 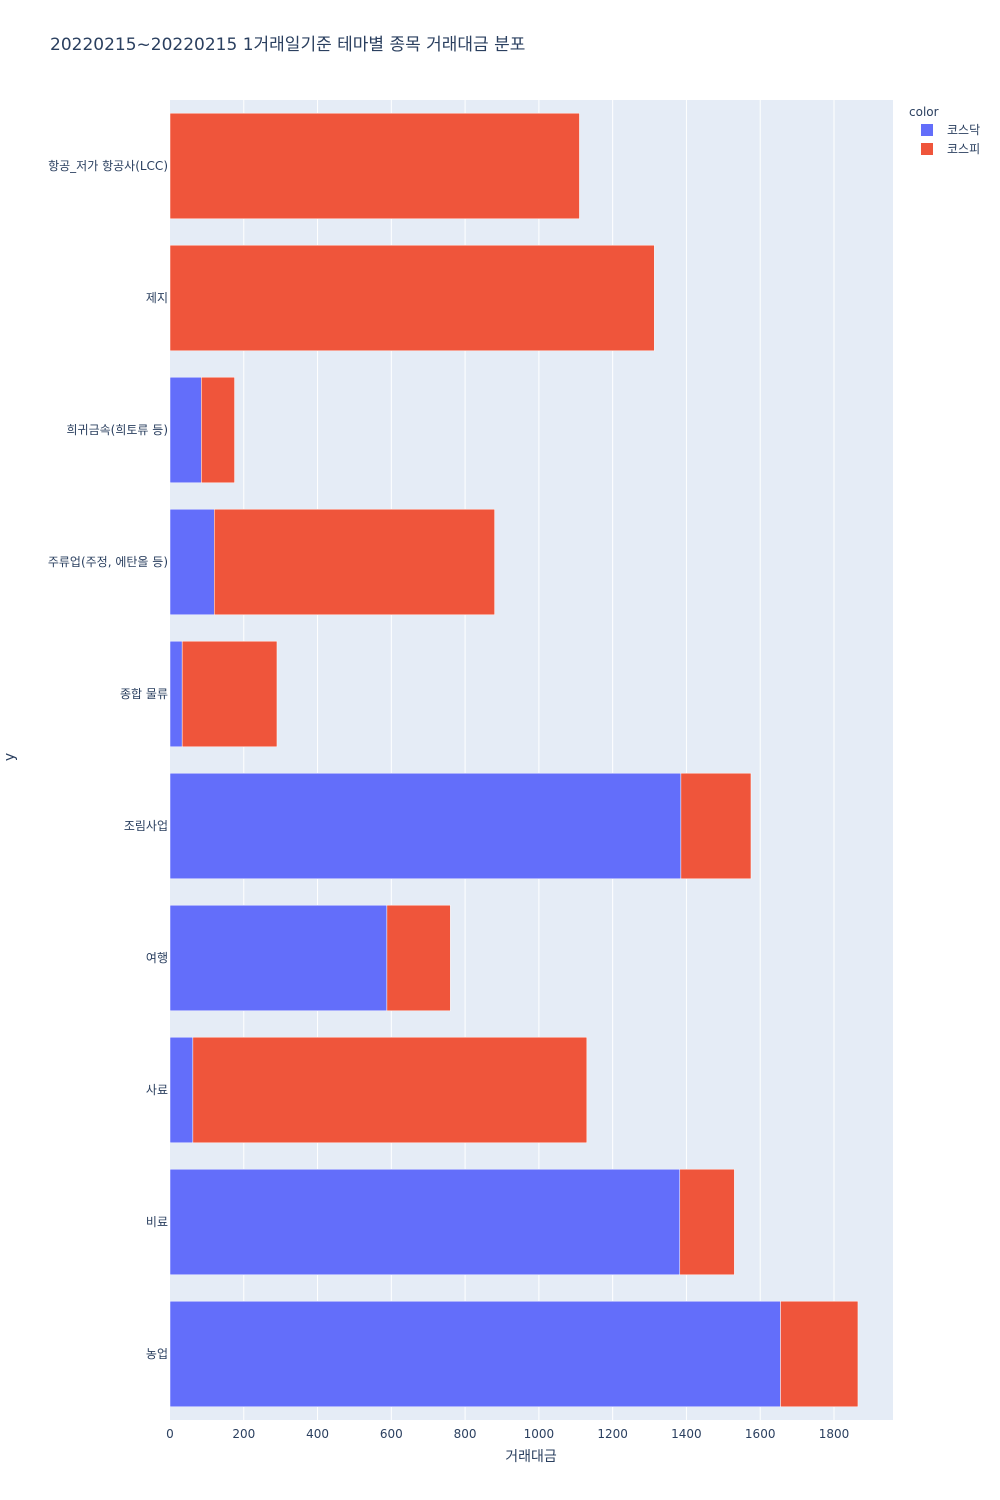 I want to click on x-tick-label: 200, so click(x=243, y=1434).